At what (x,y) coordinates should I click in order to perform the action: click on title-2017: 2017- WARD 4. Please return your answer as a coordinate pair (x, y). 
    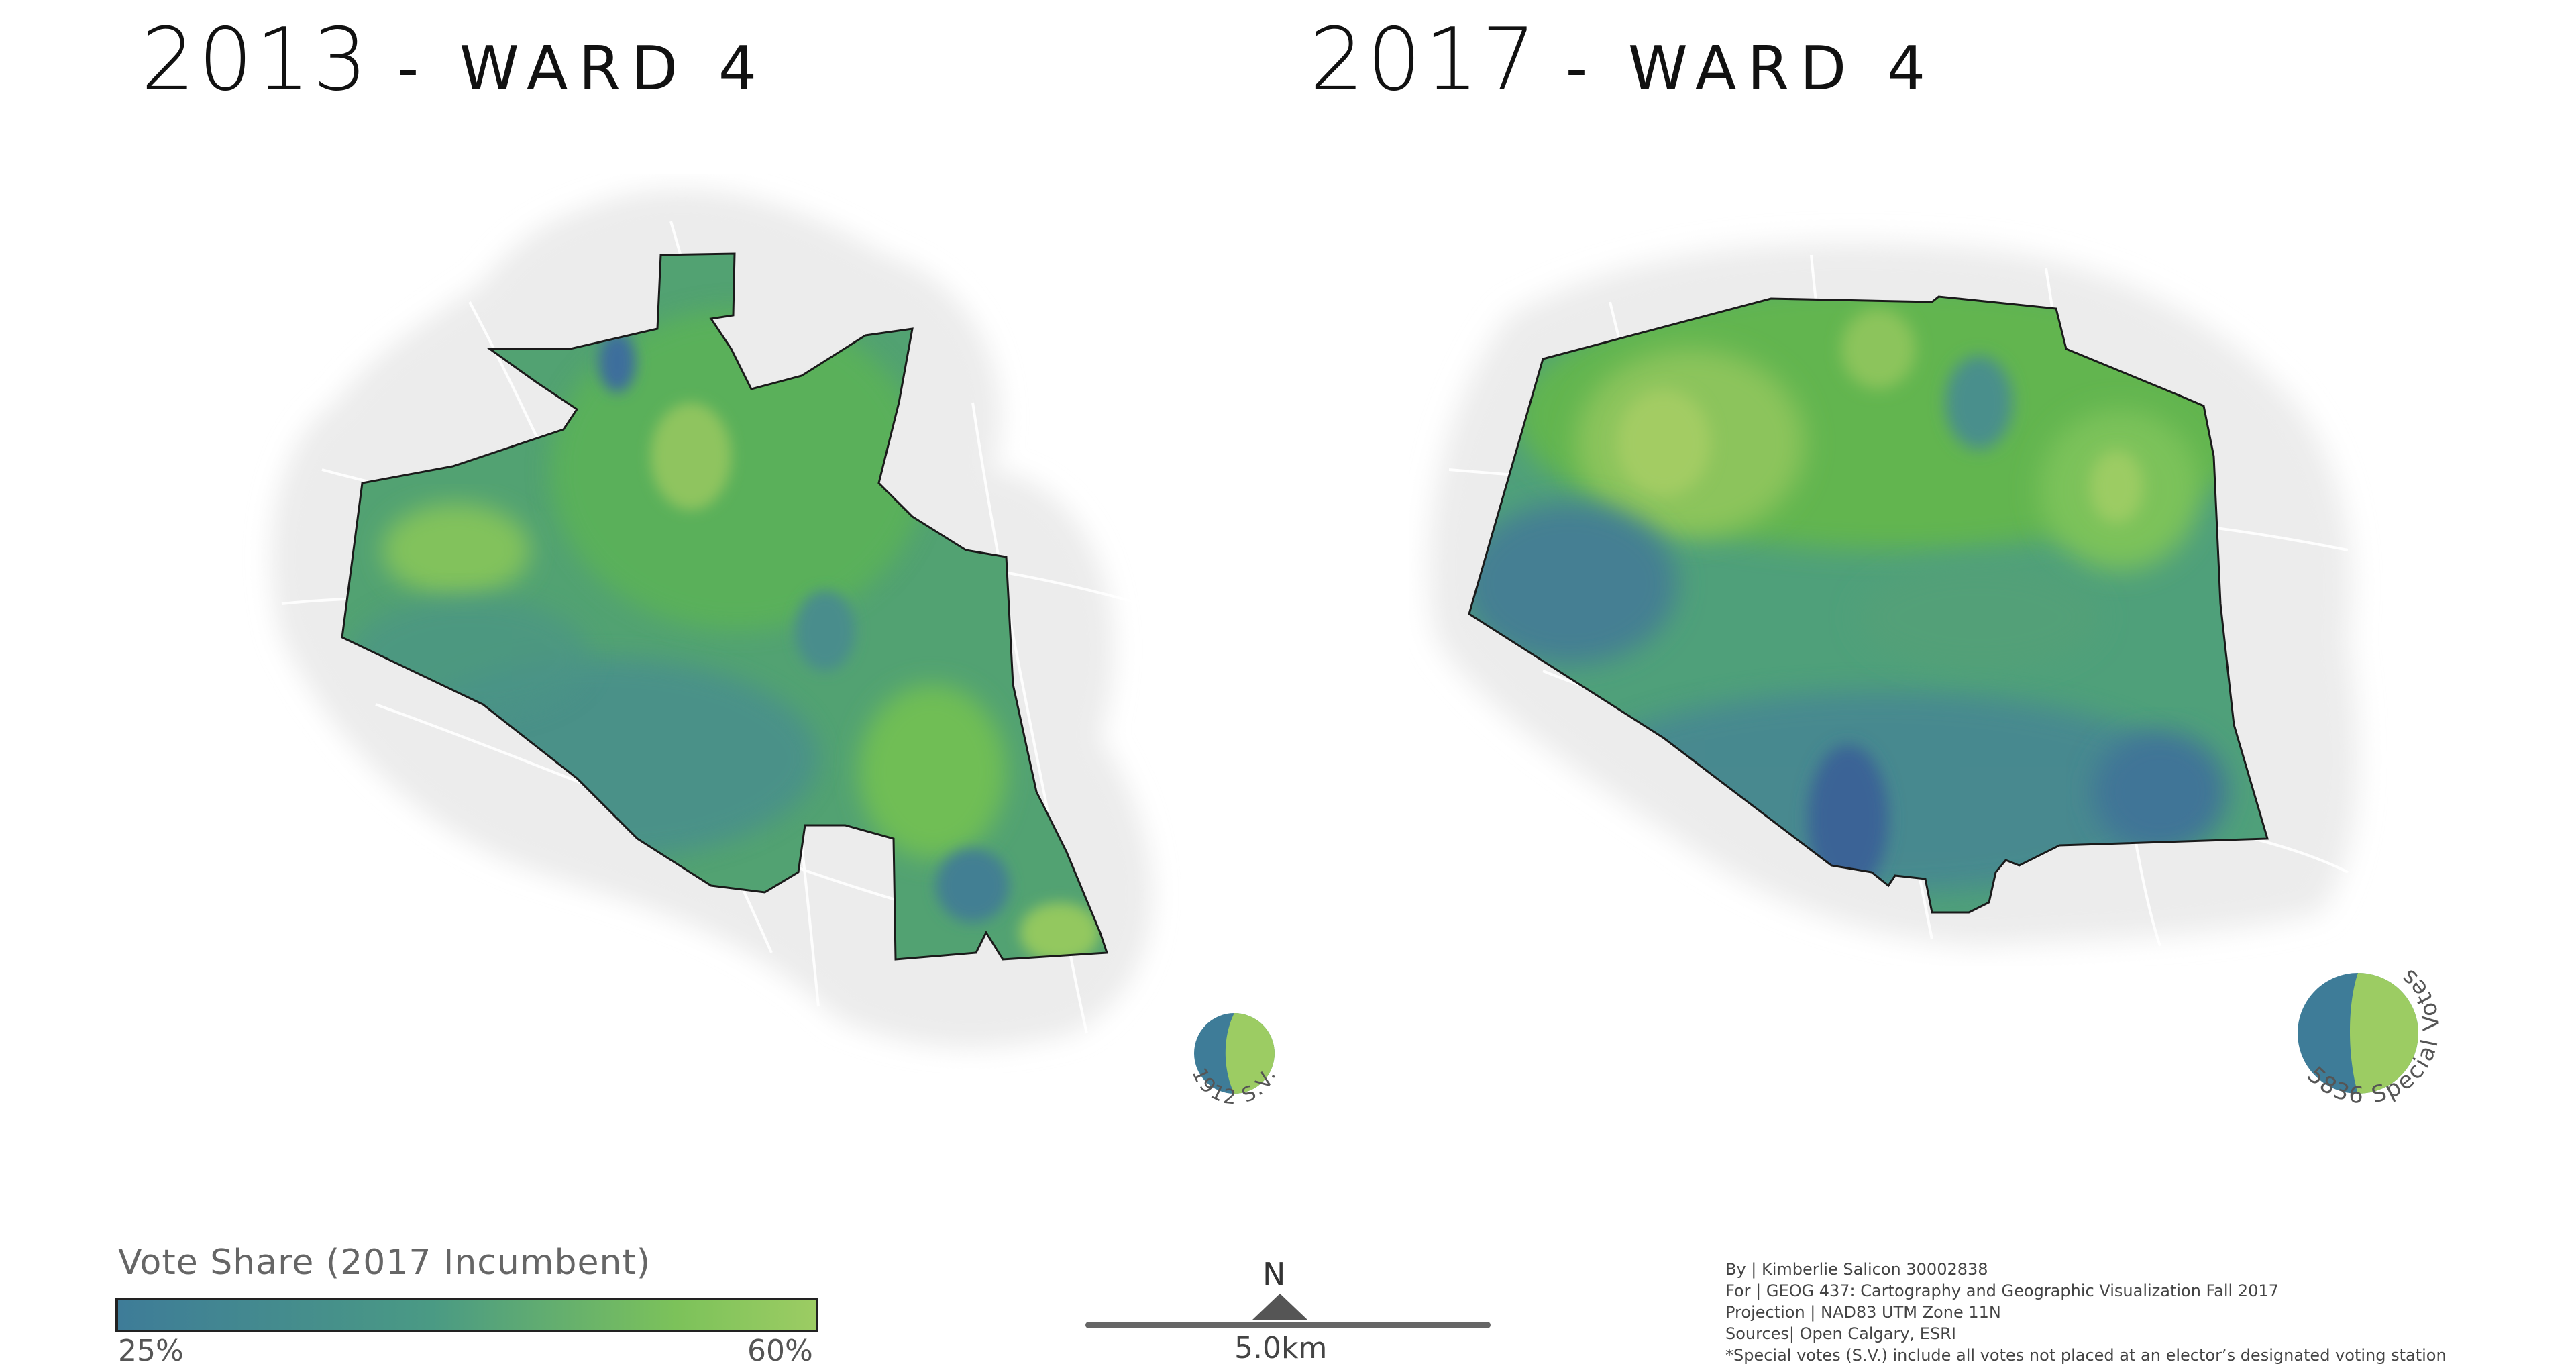
    Looking at the image, I should click on (1622, 60).